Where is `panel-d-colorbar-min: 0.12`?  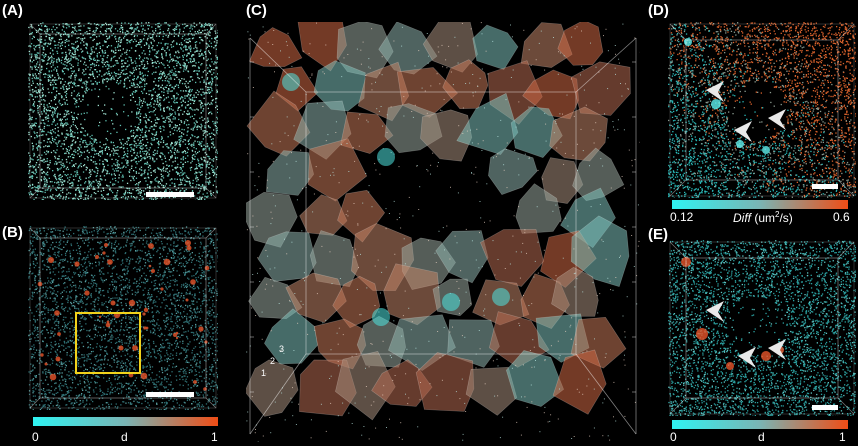 panel-d-colorbar-min: 0.12 is located at coordinates (682, 217).